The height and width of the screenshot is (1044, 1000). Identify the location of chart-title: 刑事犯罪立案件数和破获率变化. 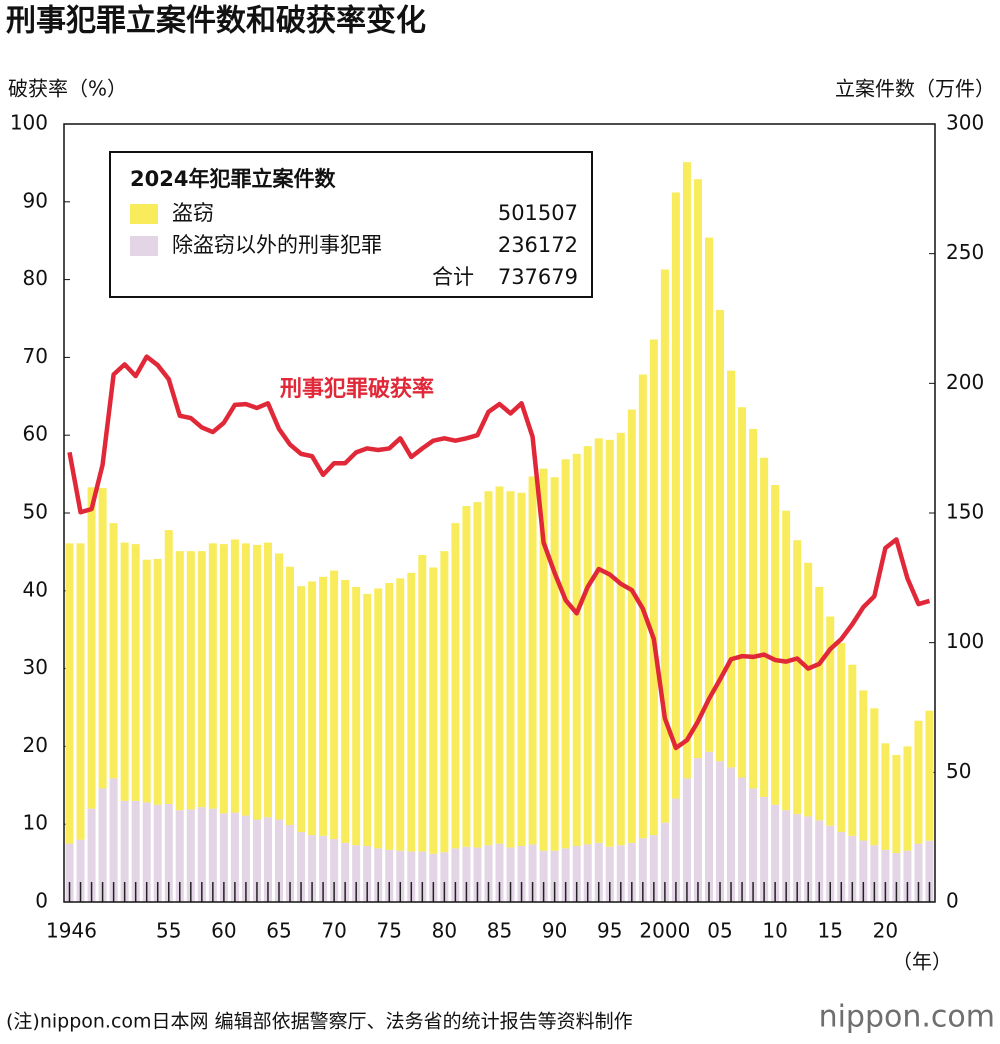
(216, 21).